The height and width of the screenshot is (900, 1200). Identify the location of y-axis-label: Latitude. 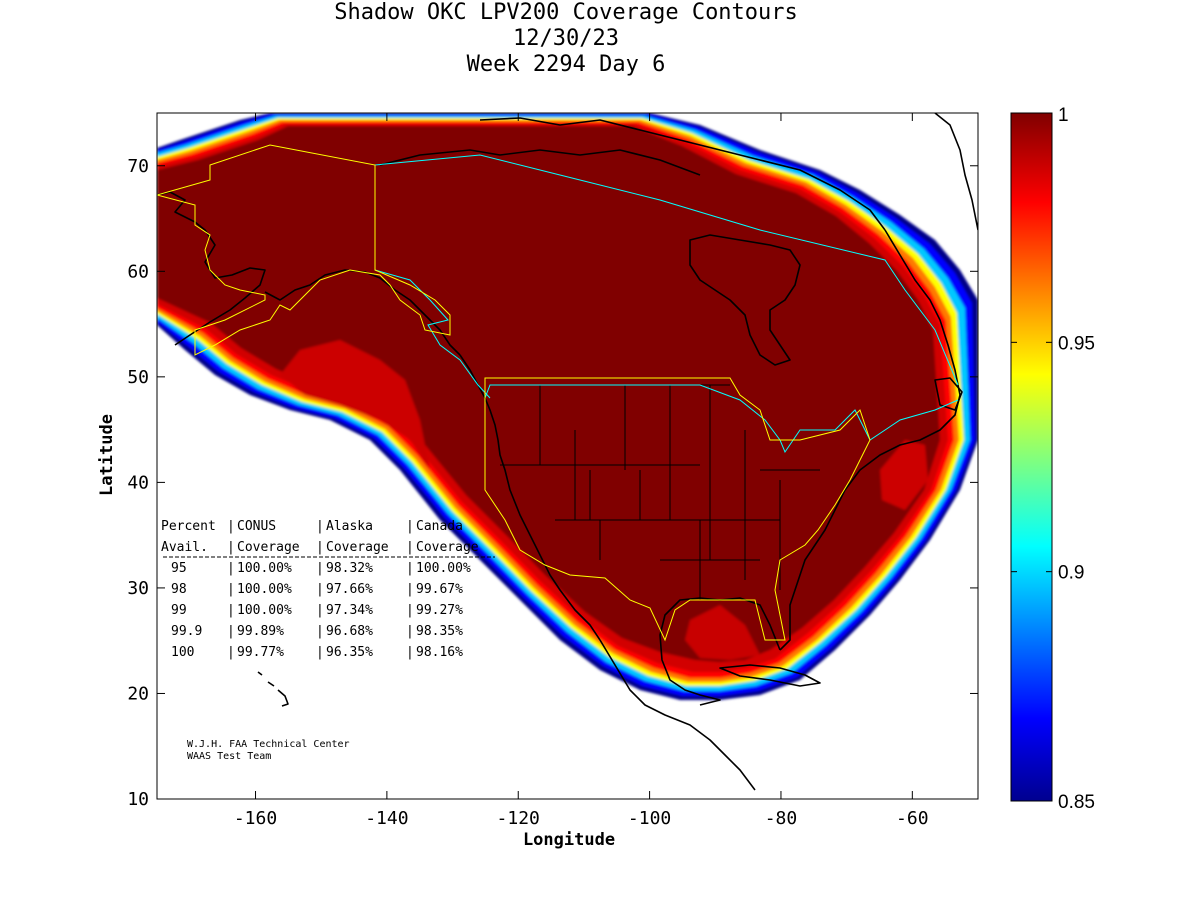
(107, 455).